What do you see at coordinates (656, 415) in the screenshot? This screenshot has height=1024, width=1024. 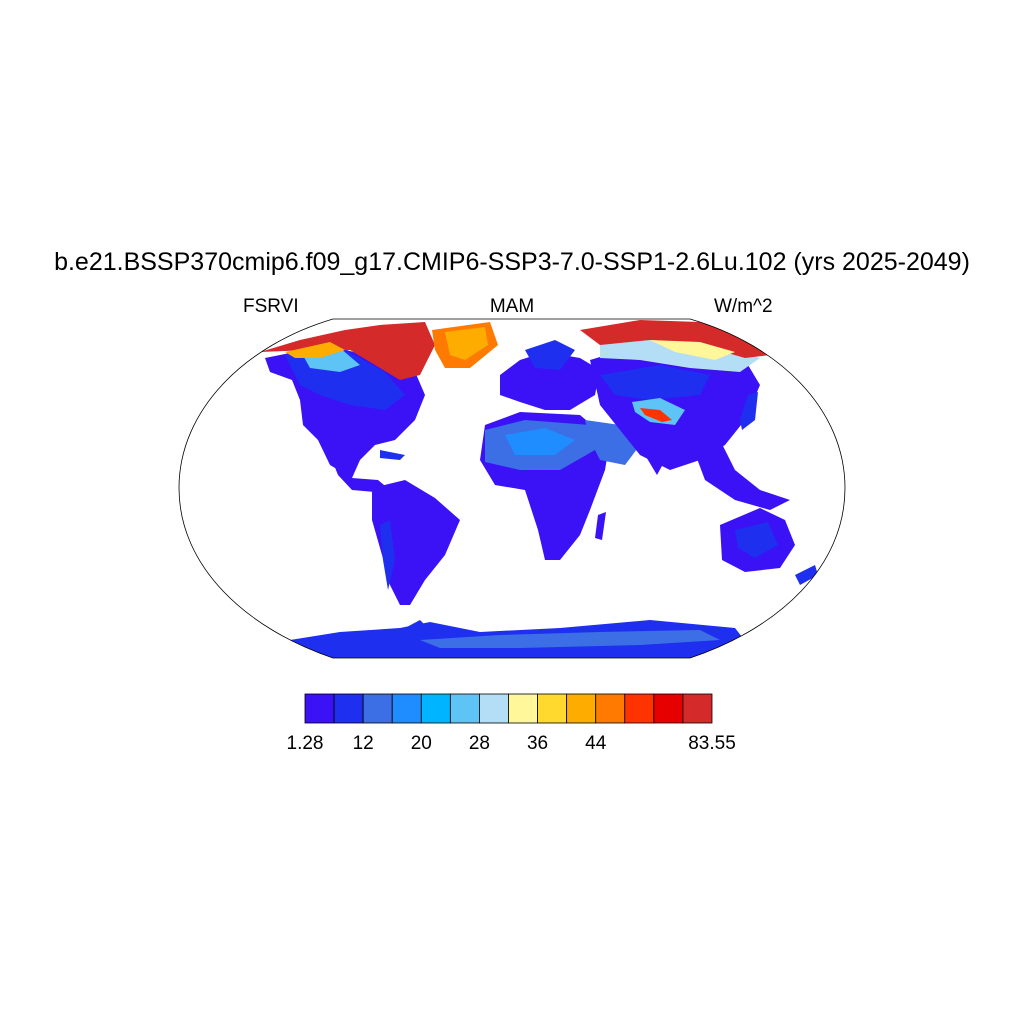 I see `tibet-core` at bounding box center [656, 415].